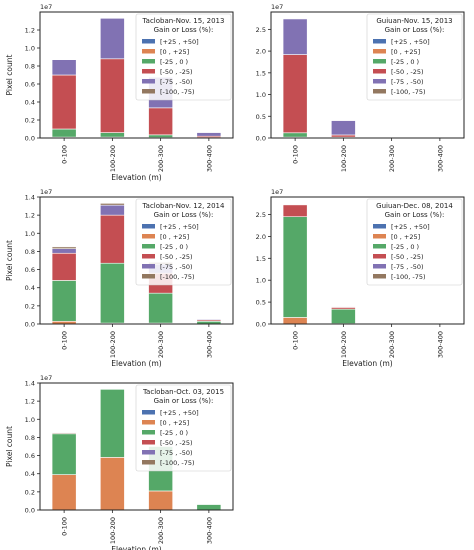 The height and width of the screenshot is (550, 474). I want to click on y-tick-label: 2.0, so click(261, 237).